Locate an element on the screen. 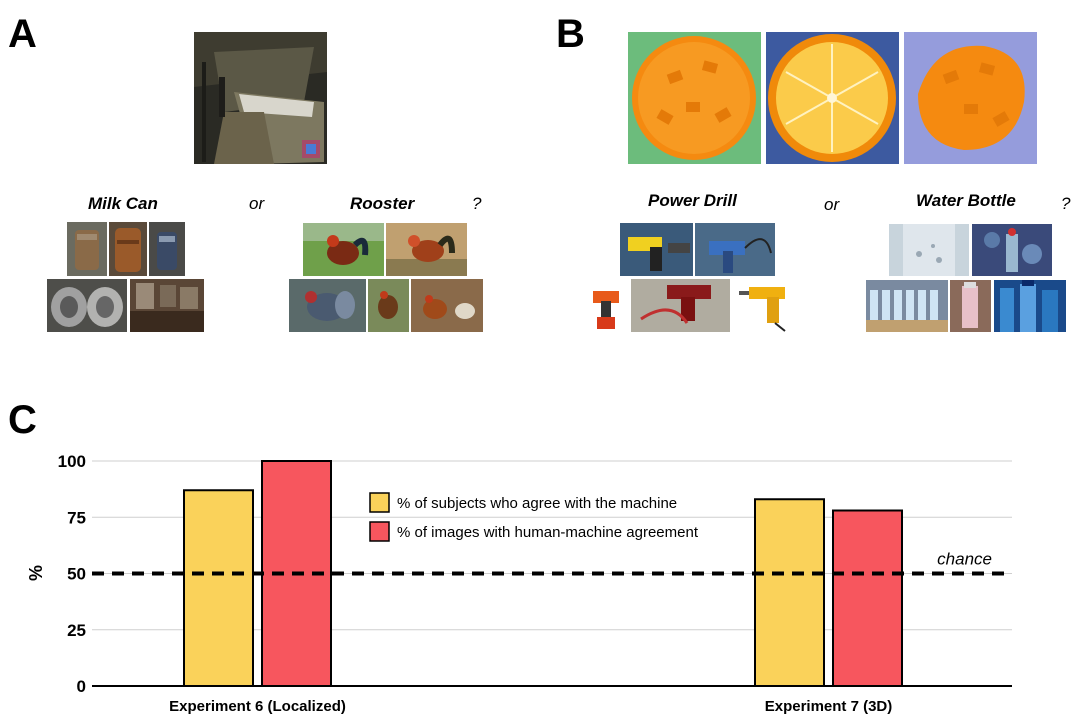 The height and width of the screenshot is (717, 1073). y-axis-label: % is located at coordinates (36, 573).